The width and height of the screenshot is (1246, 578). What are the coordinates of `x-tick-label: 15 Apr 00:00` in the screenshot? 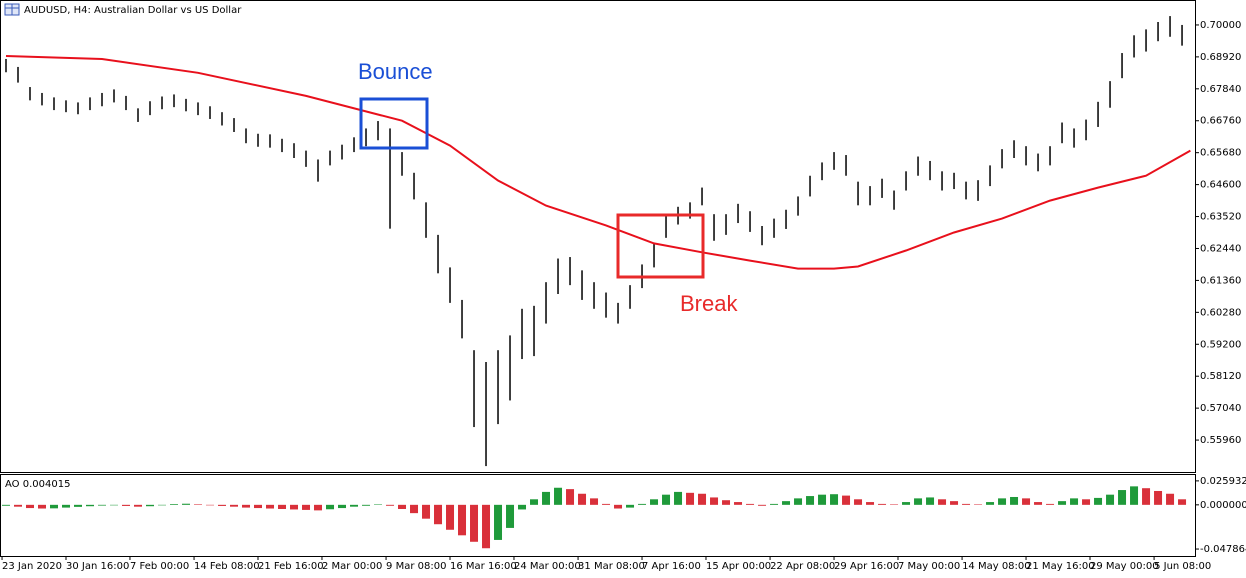 It's located at (738, 566).